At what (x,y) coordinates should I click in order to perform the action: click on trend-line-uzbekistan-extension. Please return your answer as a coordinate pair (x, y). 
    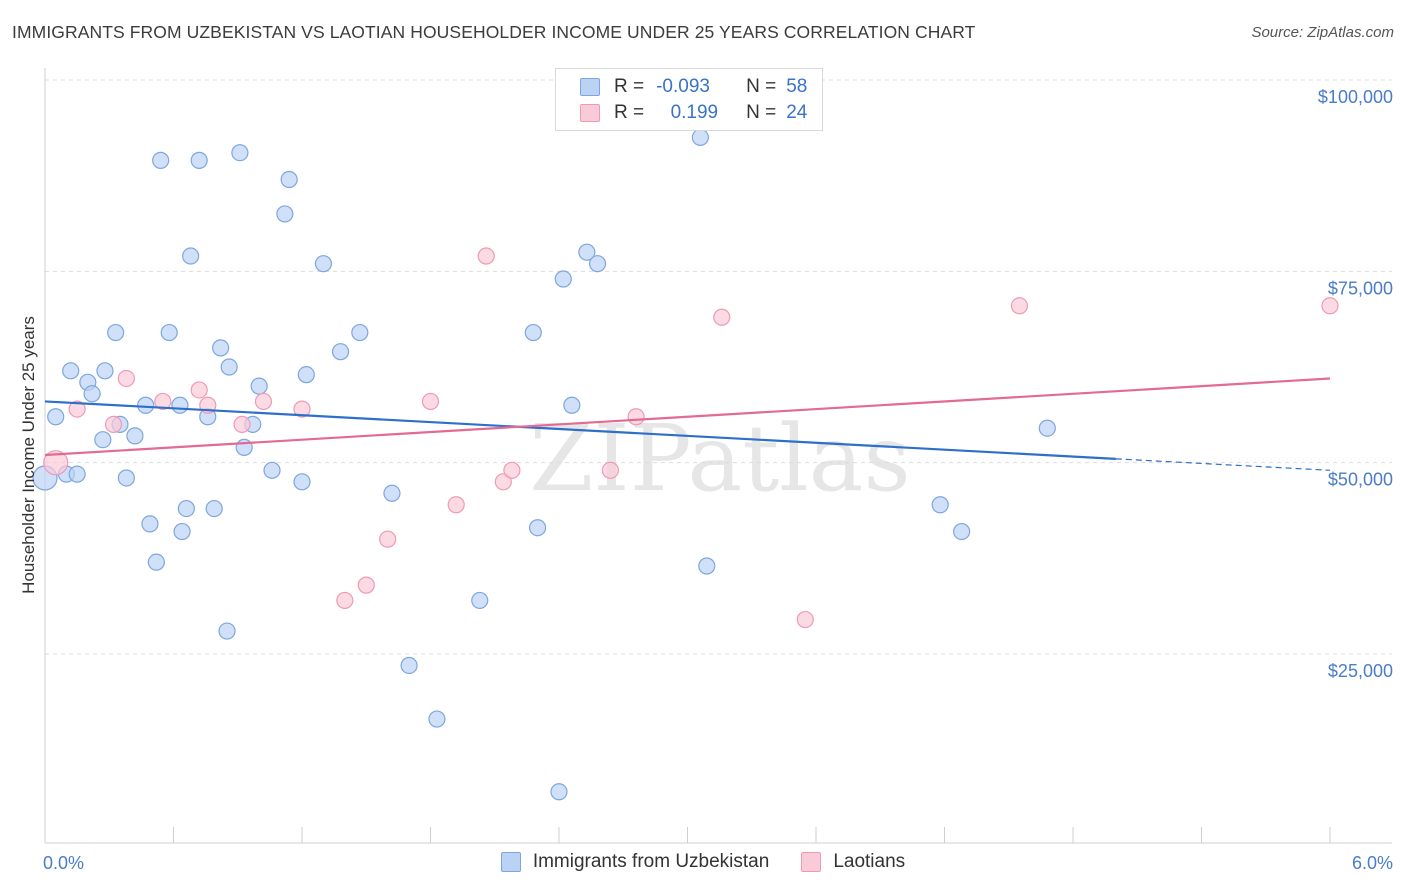
    Looking at the image, I should click on (1223, 464).